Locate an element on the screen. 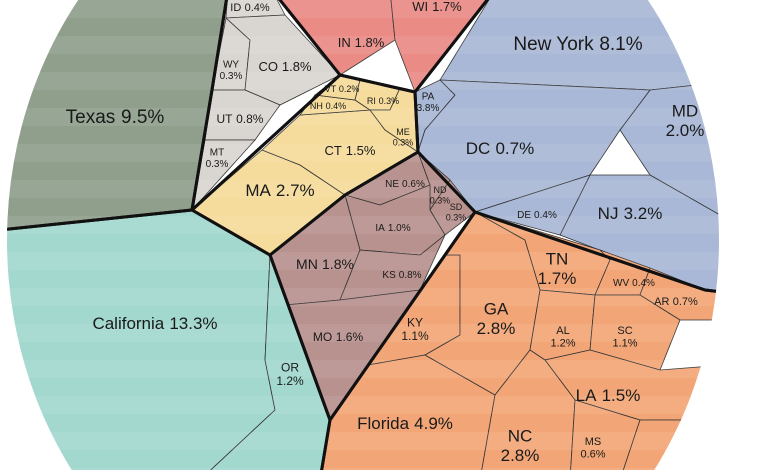  cell-label: ME 0.3% is located at coordinates (403, 137).